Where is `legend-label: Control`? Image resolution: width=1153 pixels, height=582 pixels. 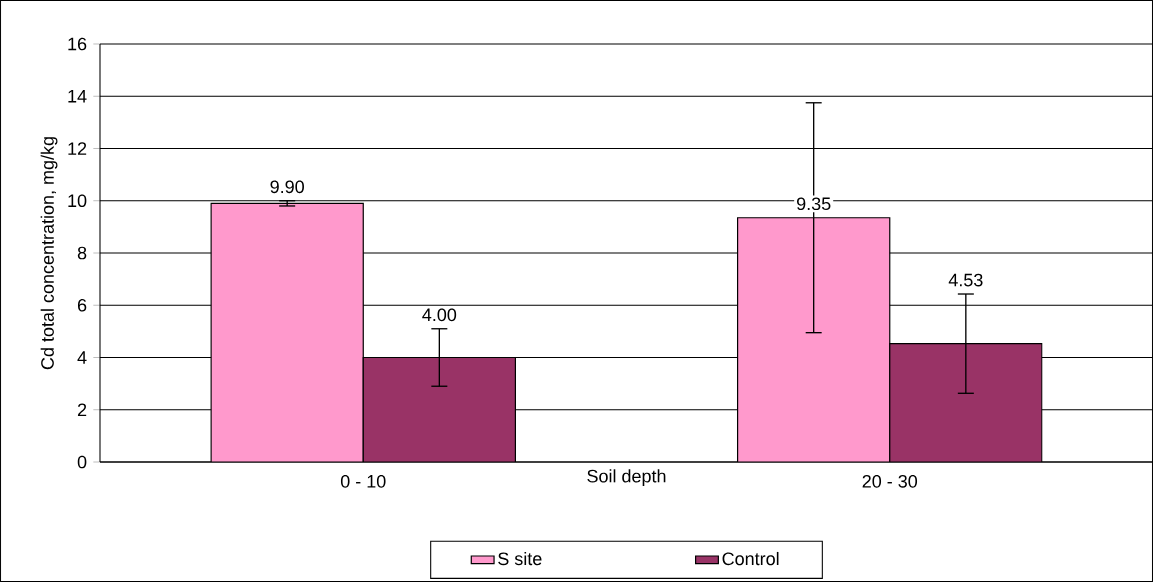
legend-label: Control is located at coordinates (750, 558).